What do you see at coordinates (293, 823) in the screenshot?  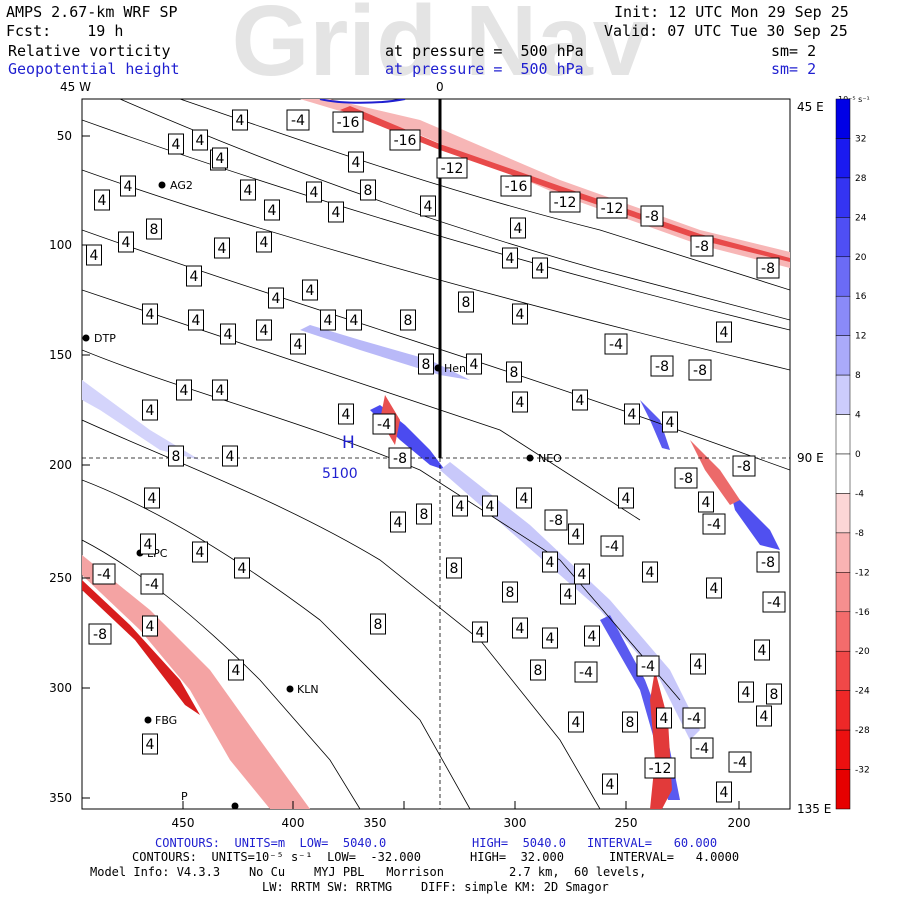 I see `bottom-axis-label-2: 400` at bounding box center [293, 823].